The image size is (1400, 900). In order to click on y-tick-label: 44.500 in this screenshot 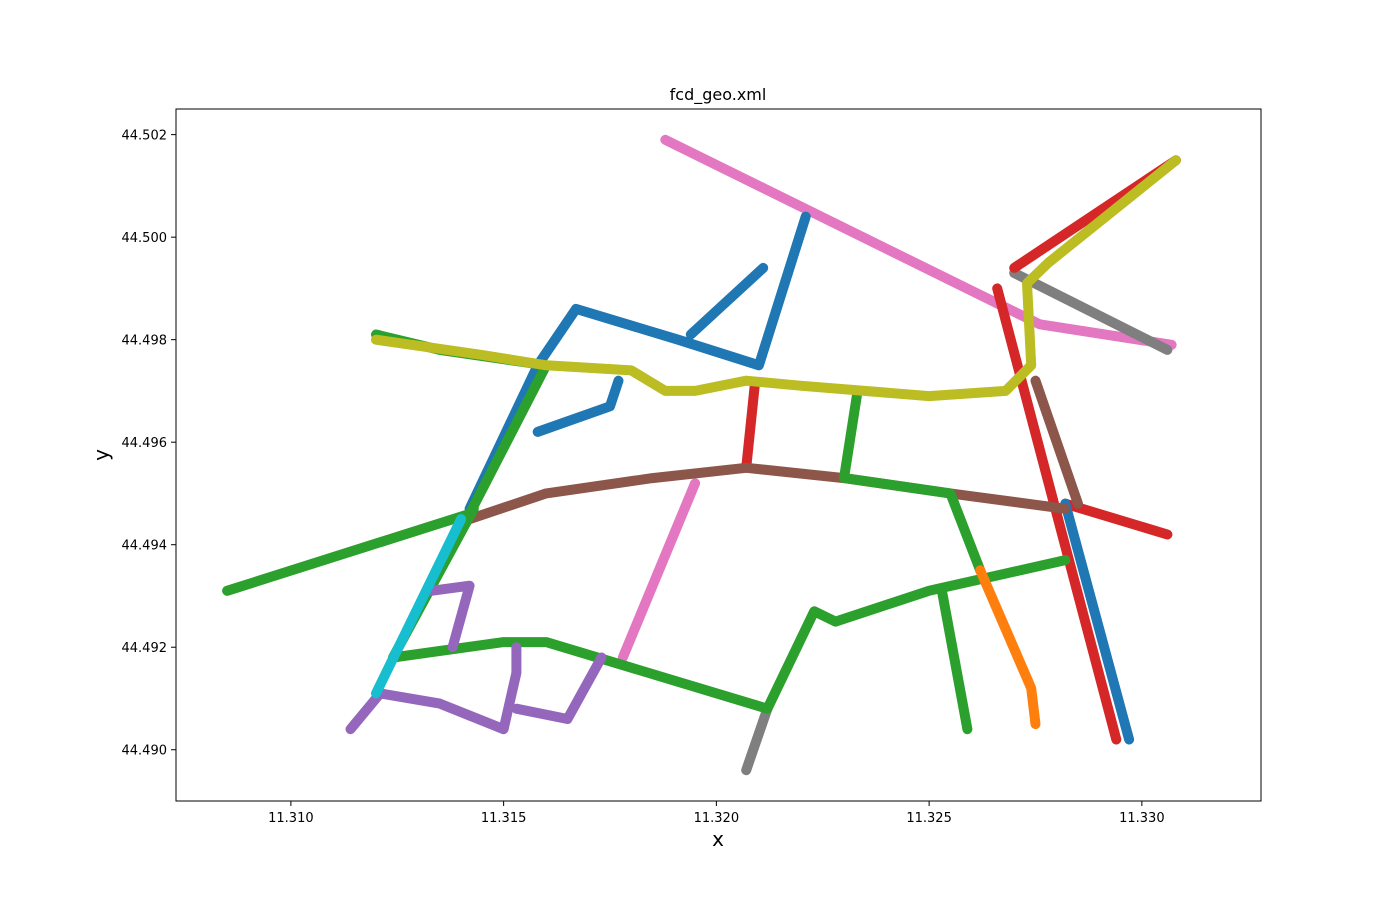, I will do `click(145, 238)`.